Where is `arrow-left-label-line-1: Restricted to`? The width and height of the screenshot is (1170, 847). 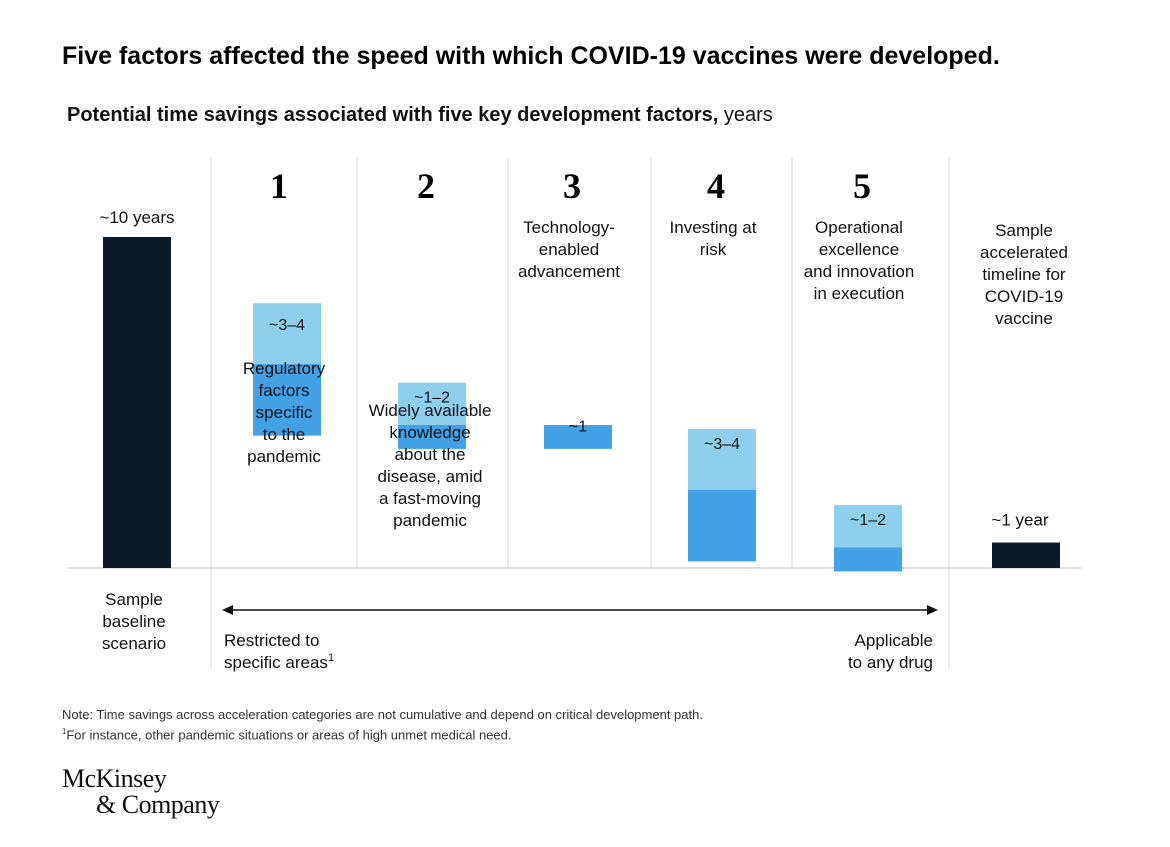 arrow-left-label-line-1: Restricted to is located at coordinates (271, 640).